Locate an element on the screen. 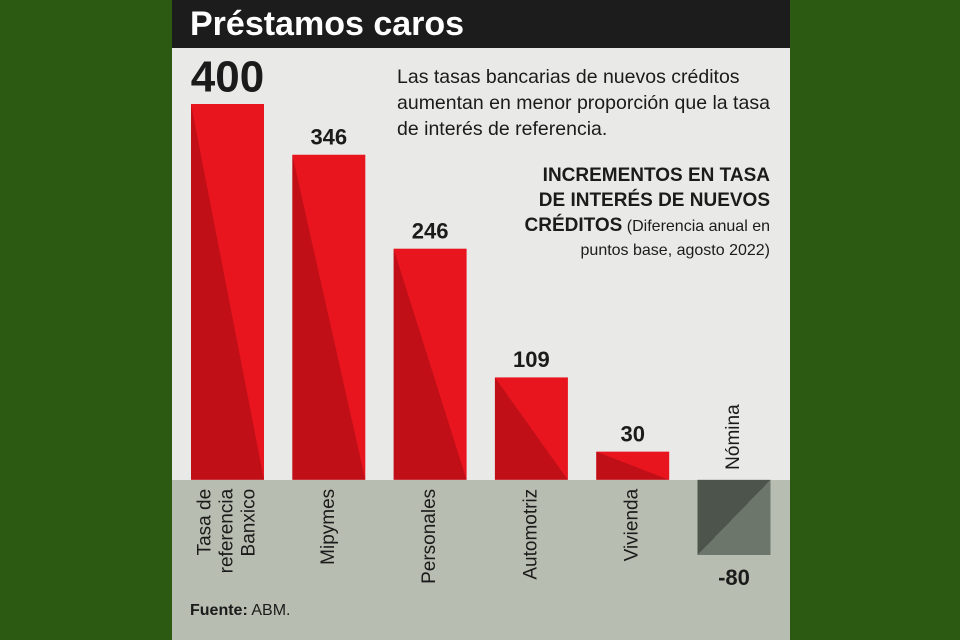 The image size is (960, 640). x-tick-label: Tasa dereferenciaBanxico is located at coordinates (227, 530).